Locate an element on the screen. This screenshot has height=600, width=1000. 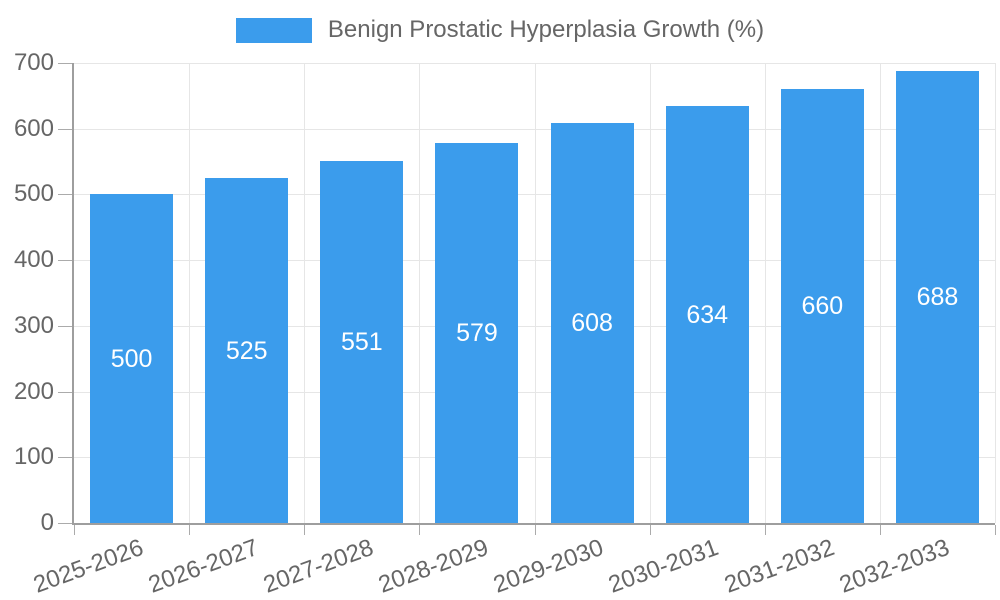
x-tick-label: 2029-2030 is located at coordinates (549, 566).